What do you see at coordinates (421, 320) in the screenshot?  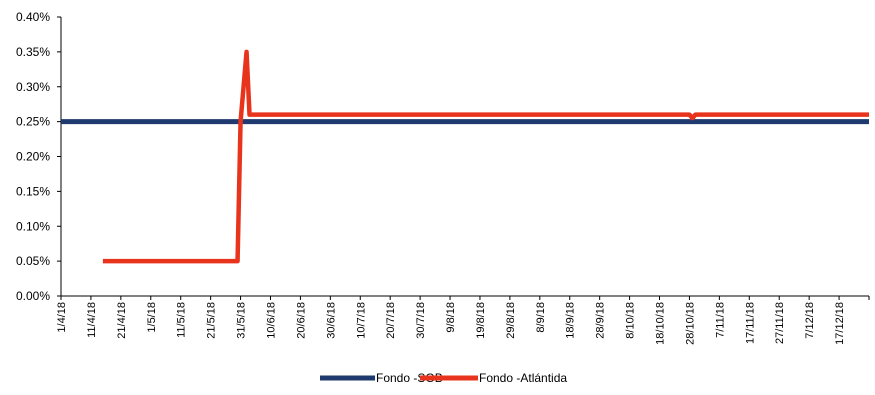 I see `x-tick-label: 30/7/18` at bounding box center [421, 320].